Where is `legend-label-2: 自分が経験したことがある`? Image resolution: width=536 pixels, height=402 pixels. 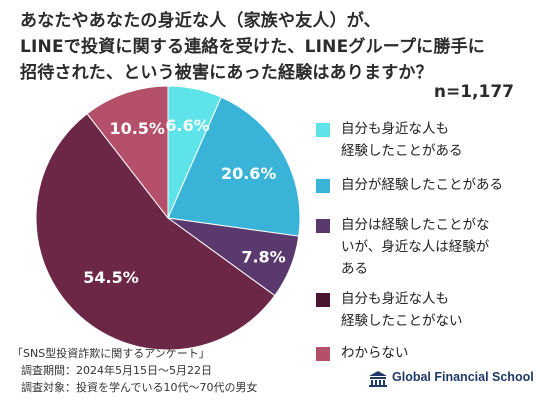
legend-label-2: 自分が経験したことがある is located at coordinates (433, 185).